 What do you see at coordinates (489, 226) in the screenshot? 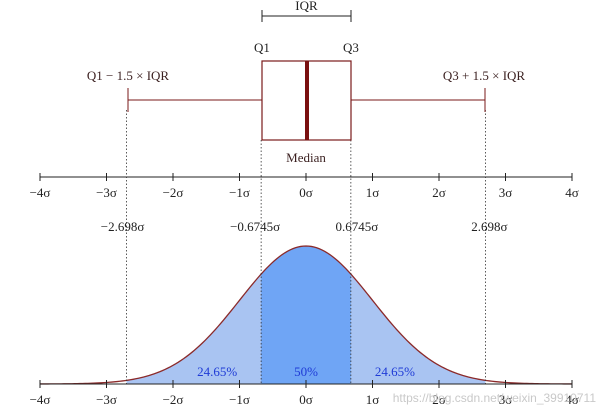
I see `marker-label: 2.698σ` at bounding box center [489, 226].